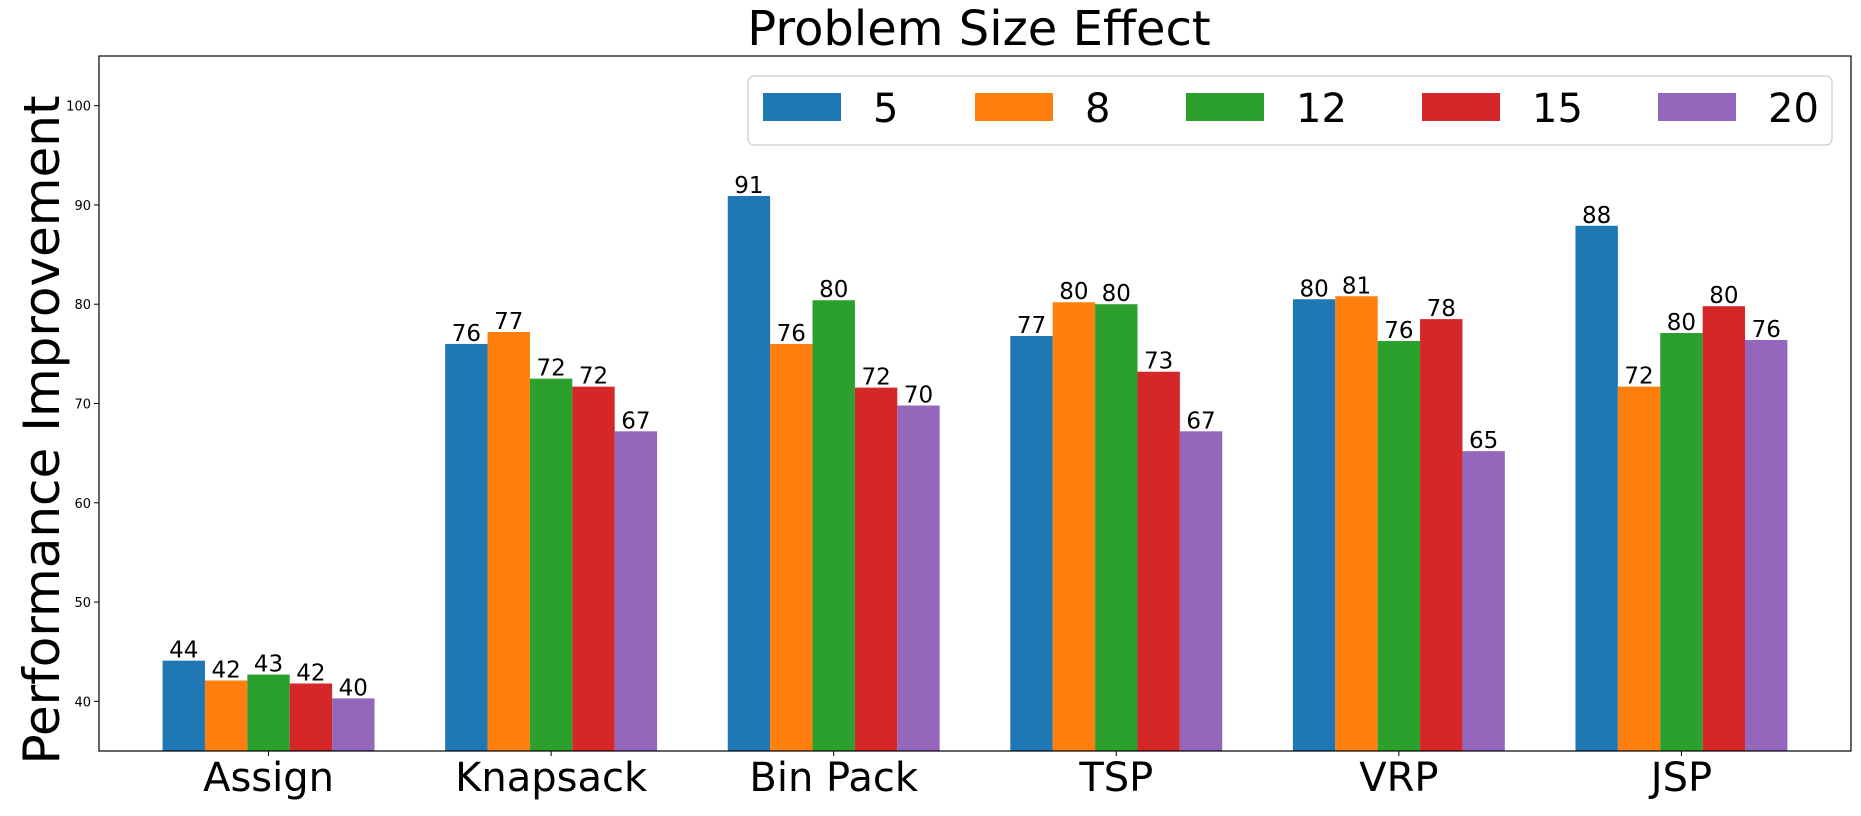  Describe the element at coordinates (1097, 109) in the screenshot. I see `legend-label-8: 8` at that location.